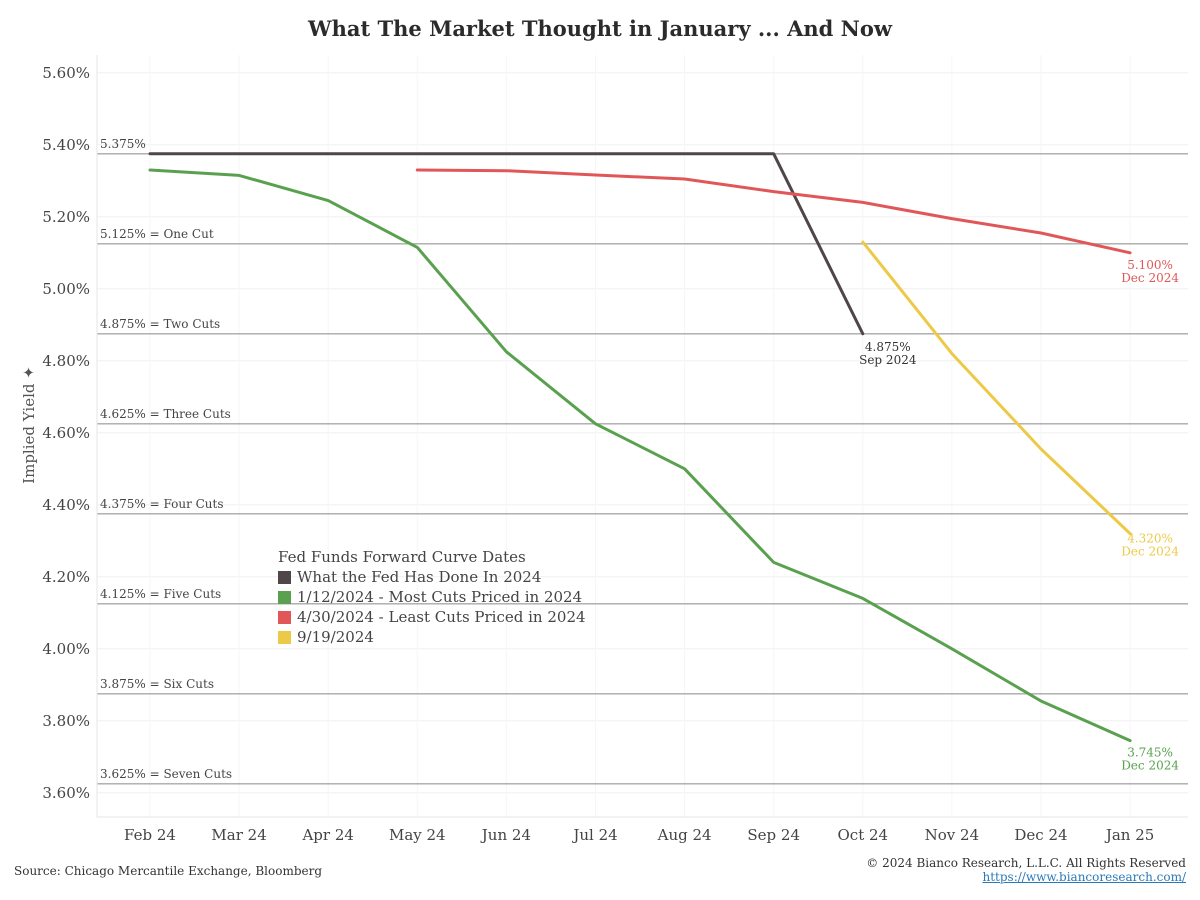 The height and width of the screenshot is (900, 1200). What do you see at coordinates (66, 361) in the screenshot?
I see `y-tick-label: 4.80%` at bounding box center [66, 361].